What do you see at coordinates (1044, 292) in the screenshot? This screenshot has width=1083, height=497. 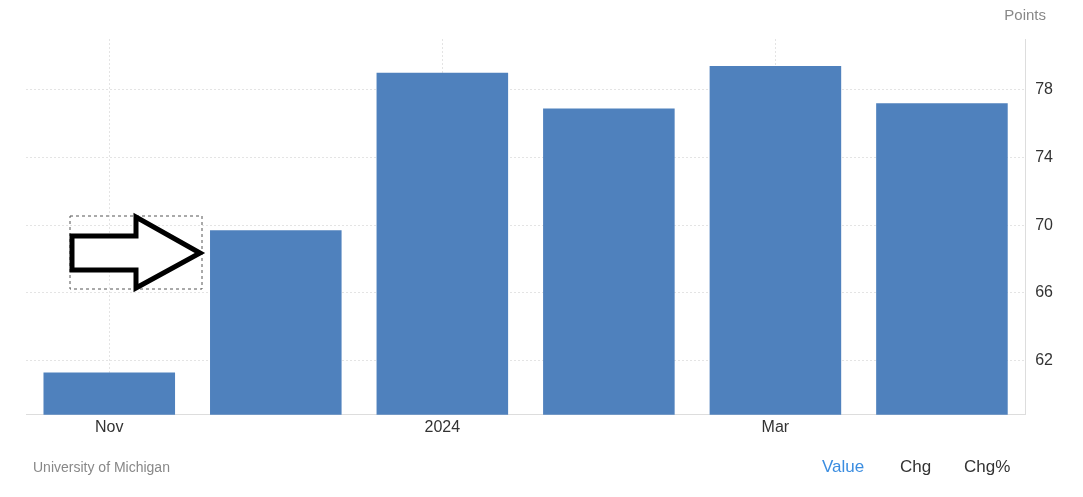 I see `y-tick-label: 66` at bounding box center [1044, 292].